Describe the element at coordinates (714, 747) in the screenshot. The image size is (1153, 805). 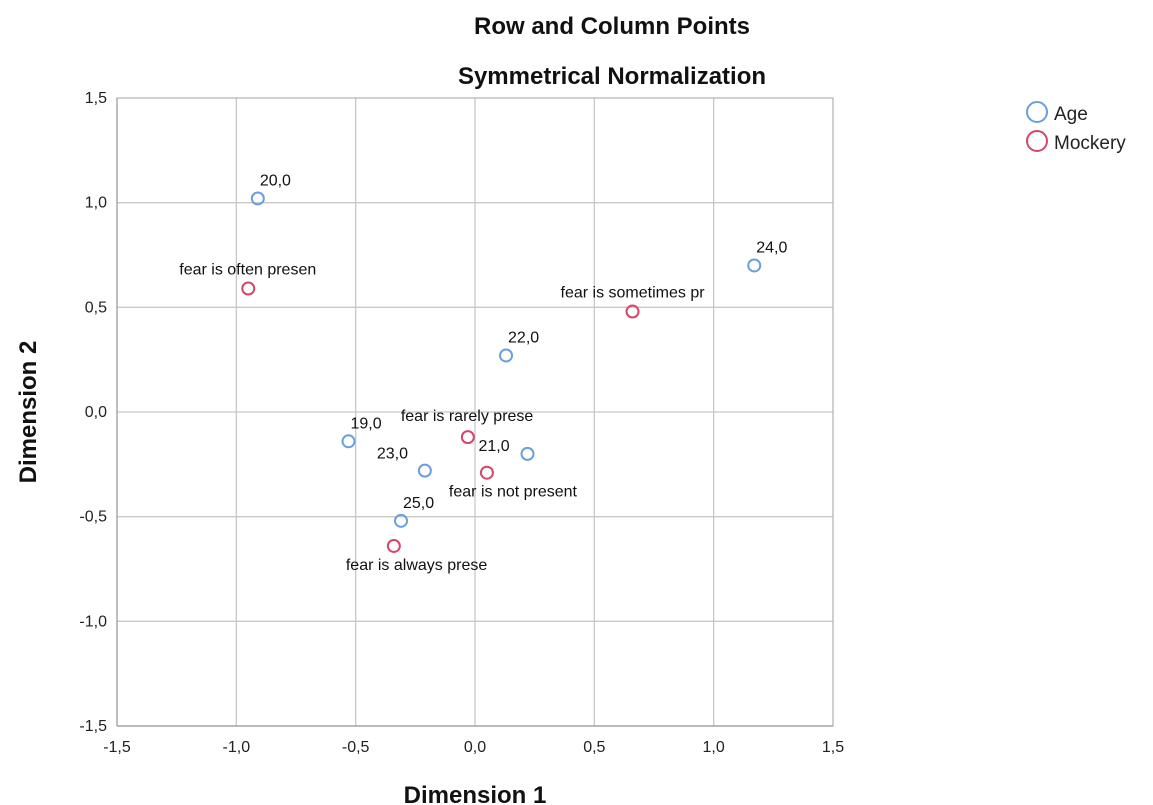
I see `x-tick-label: 1,0` at that location.